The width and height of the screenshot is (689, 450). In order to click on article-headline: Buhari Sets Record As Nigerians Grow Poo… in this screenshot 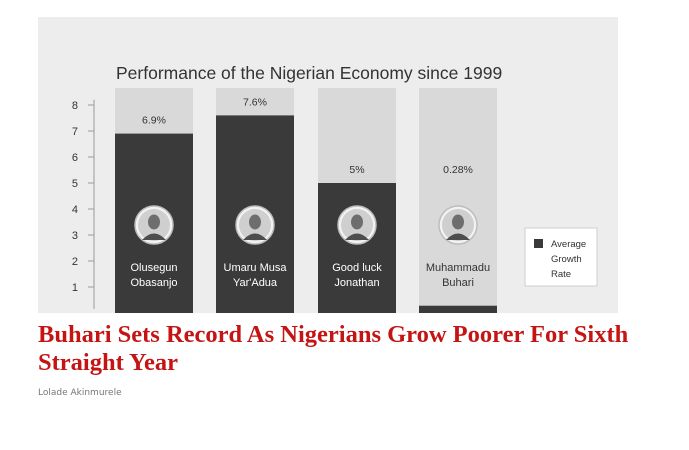, I will do `click(333, 348)`.